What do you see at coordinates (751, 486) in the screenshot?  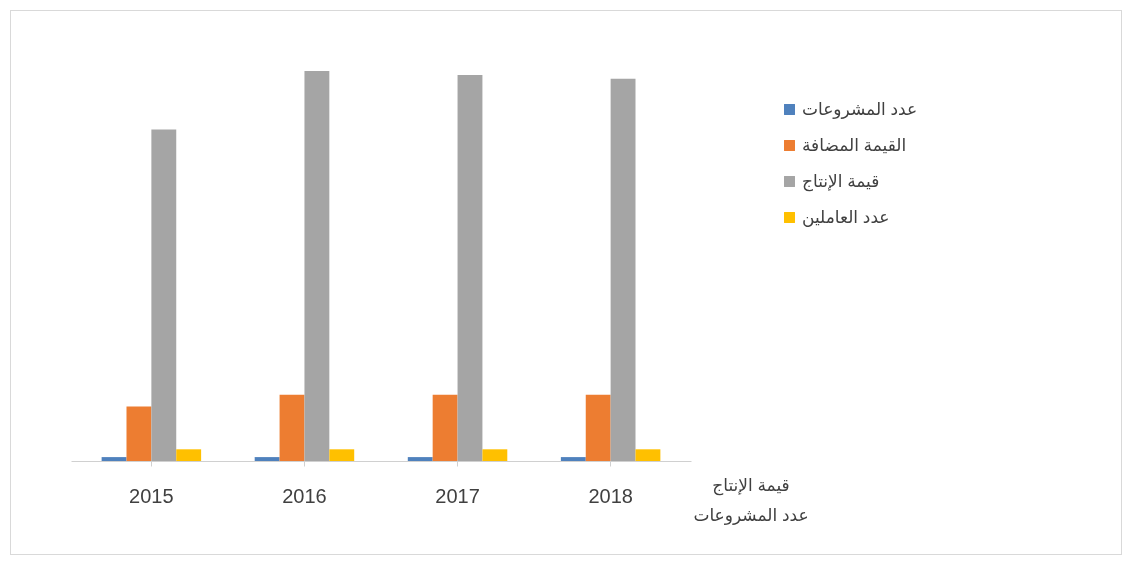 I see `text: قيمة الإنتاج` at bounding box center [751, 486].